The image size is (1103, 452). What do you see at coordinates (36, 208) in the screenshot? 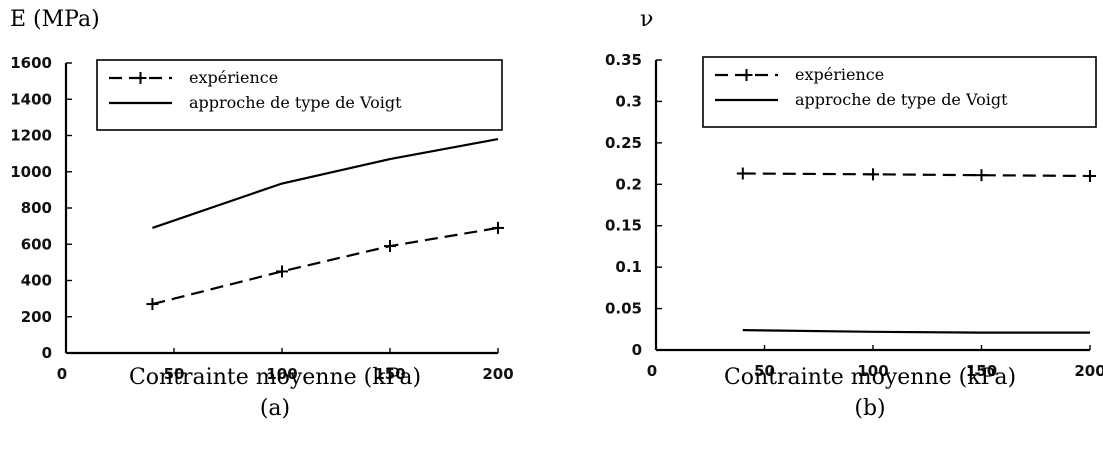
I see `y-tick-label: 800` at bounding box center [36, 208].